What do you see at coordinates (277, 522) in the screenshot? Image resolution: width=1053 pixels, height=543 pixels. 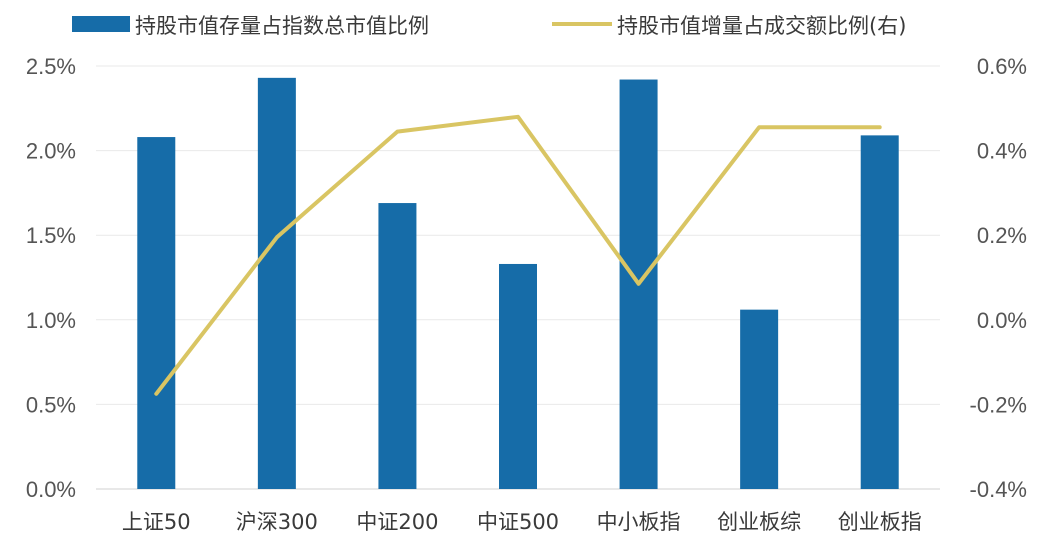 I see `category-label: 沪深300` at bounding box center [277, 522].